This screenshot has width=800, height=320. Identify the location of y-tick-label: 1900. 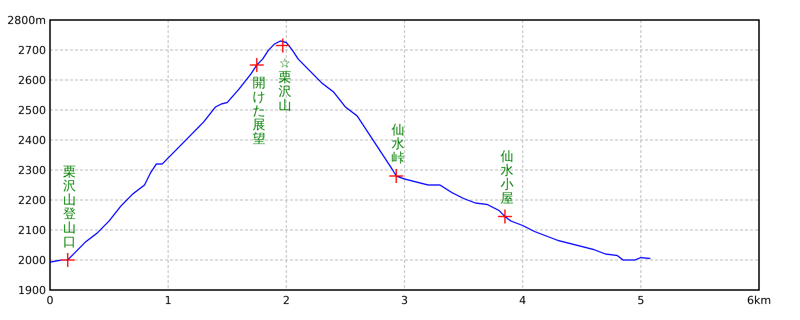
(32, 290).